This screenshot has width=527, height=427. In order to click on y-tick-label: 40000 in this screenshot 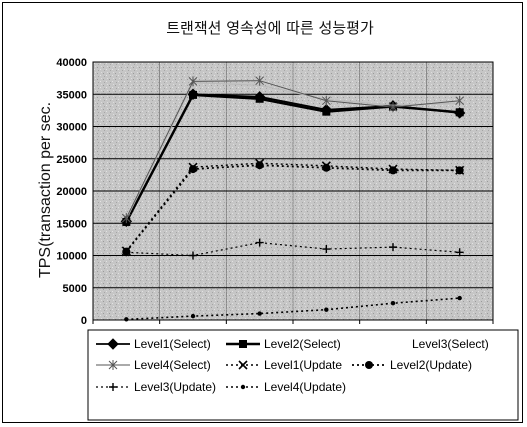, I will do `click(71, 63)`.